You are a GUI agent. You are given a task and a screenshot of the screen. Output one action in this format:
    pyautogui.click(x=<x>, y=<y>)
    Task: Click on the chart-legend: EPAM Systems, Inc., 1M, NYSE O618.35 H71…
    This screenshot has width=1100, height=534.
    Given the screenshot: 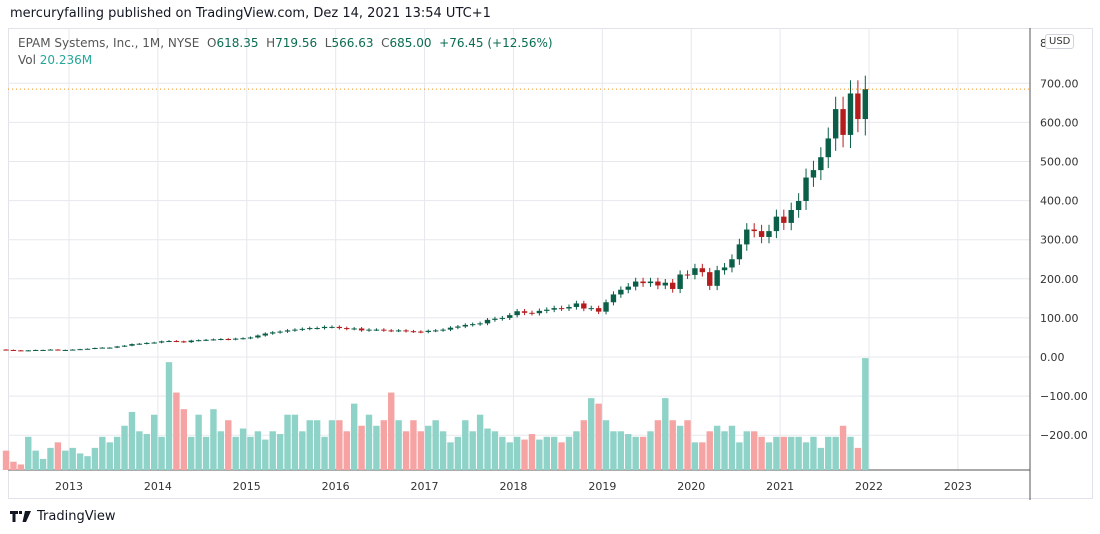 What is the action you would take?
    pyautogui.click(x=285, y=52)
    